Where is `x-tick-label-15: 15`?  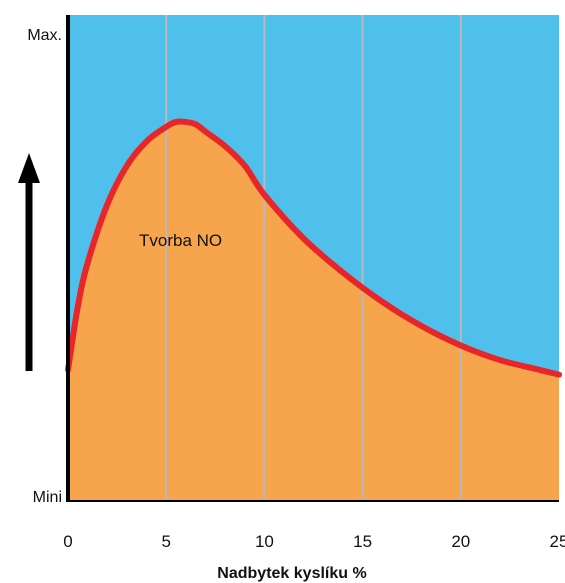
x-tick-label-15: 15 is located at coordinates (362, 541).